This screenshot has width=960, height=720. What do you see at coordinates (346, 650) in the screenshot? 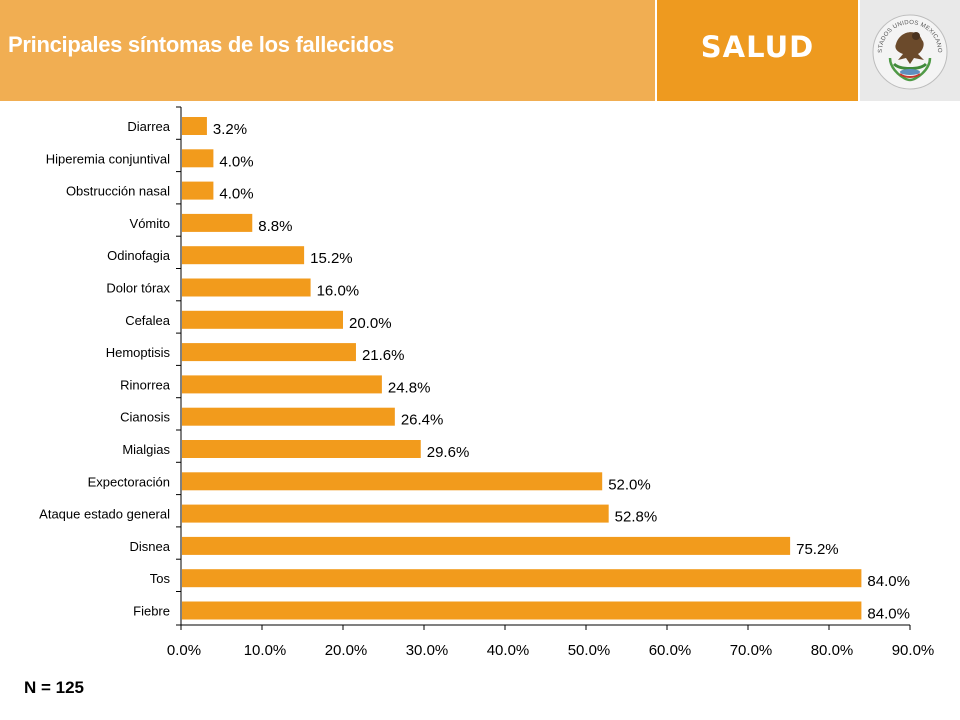
I see `x-tick-label-2: 20.0%` at bounding box center [346, 650].